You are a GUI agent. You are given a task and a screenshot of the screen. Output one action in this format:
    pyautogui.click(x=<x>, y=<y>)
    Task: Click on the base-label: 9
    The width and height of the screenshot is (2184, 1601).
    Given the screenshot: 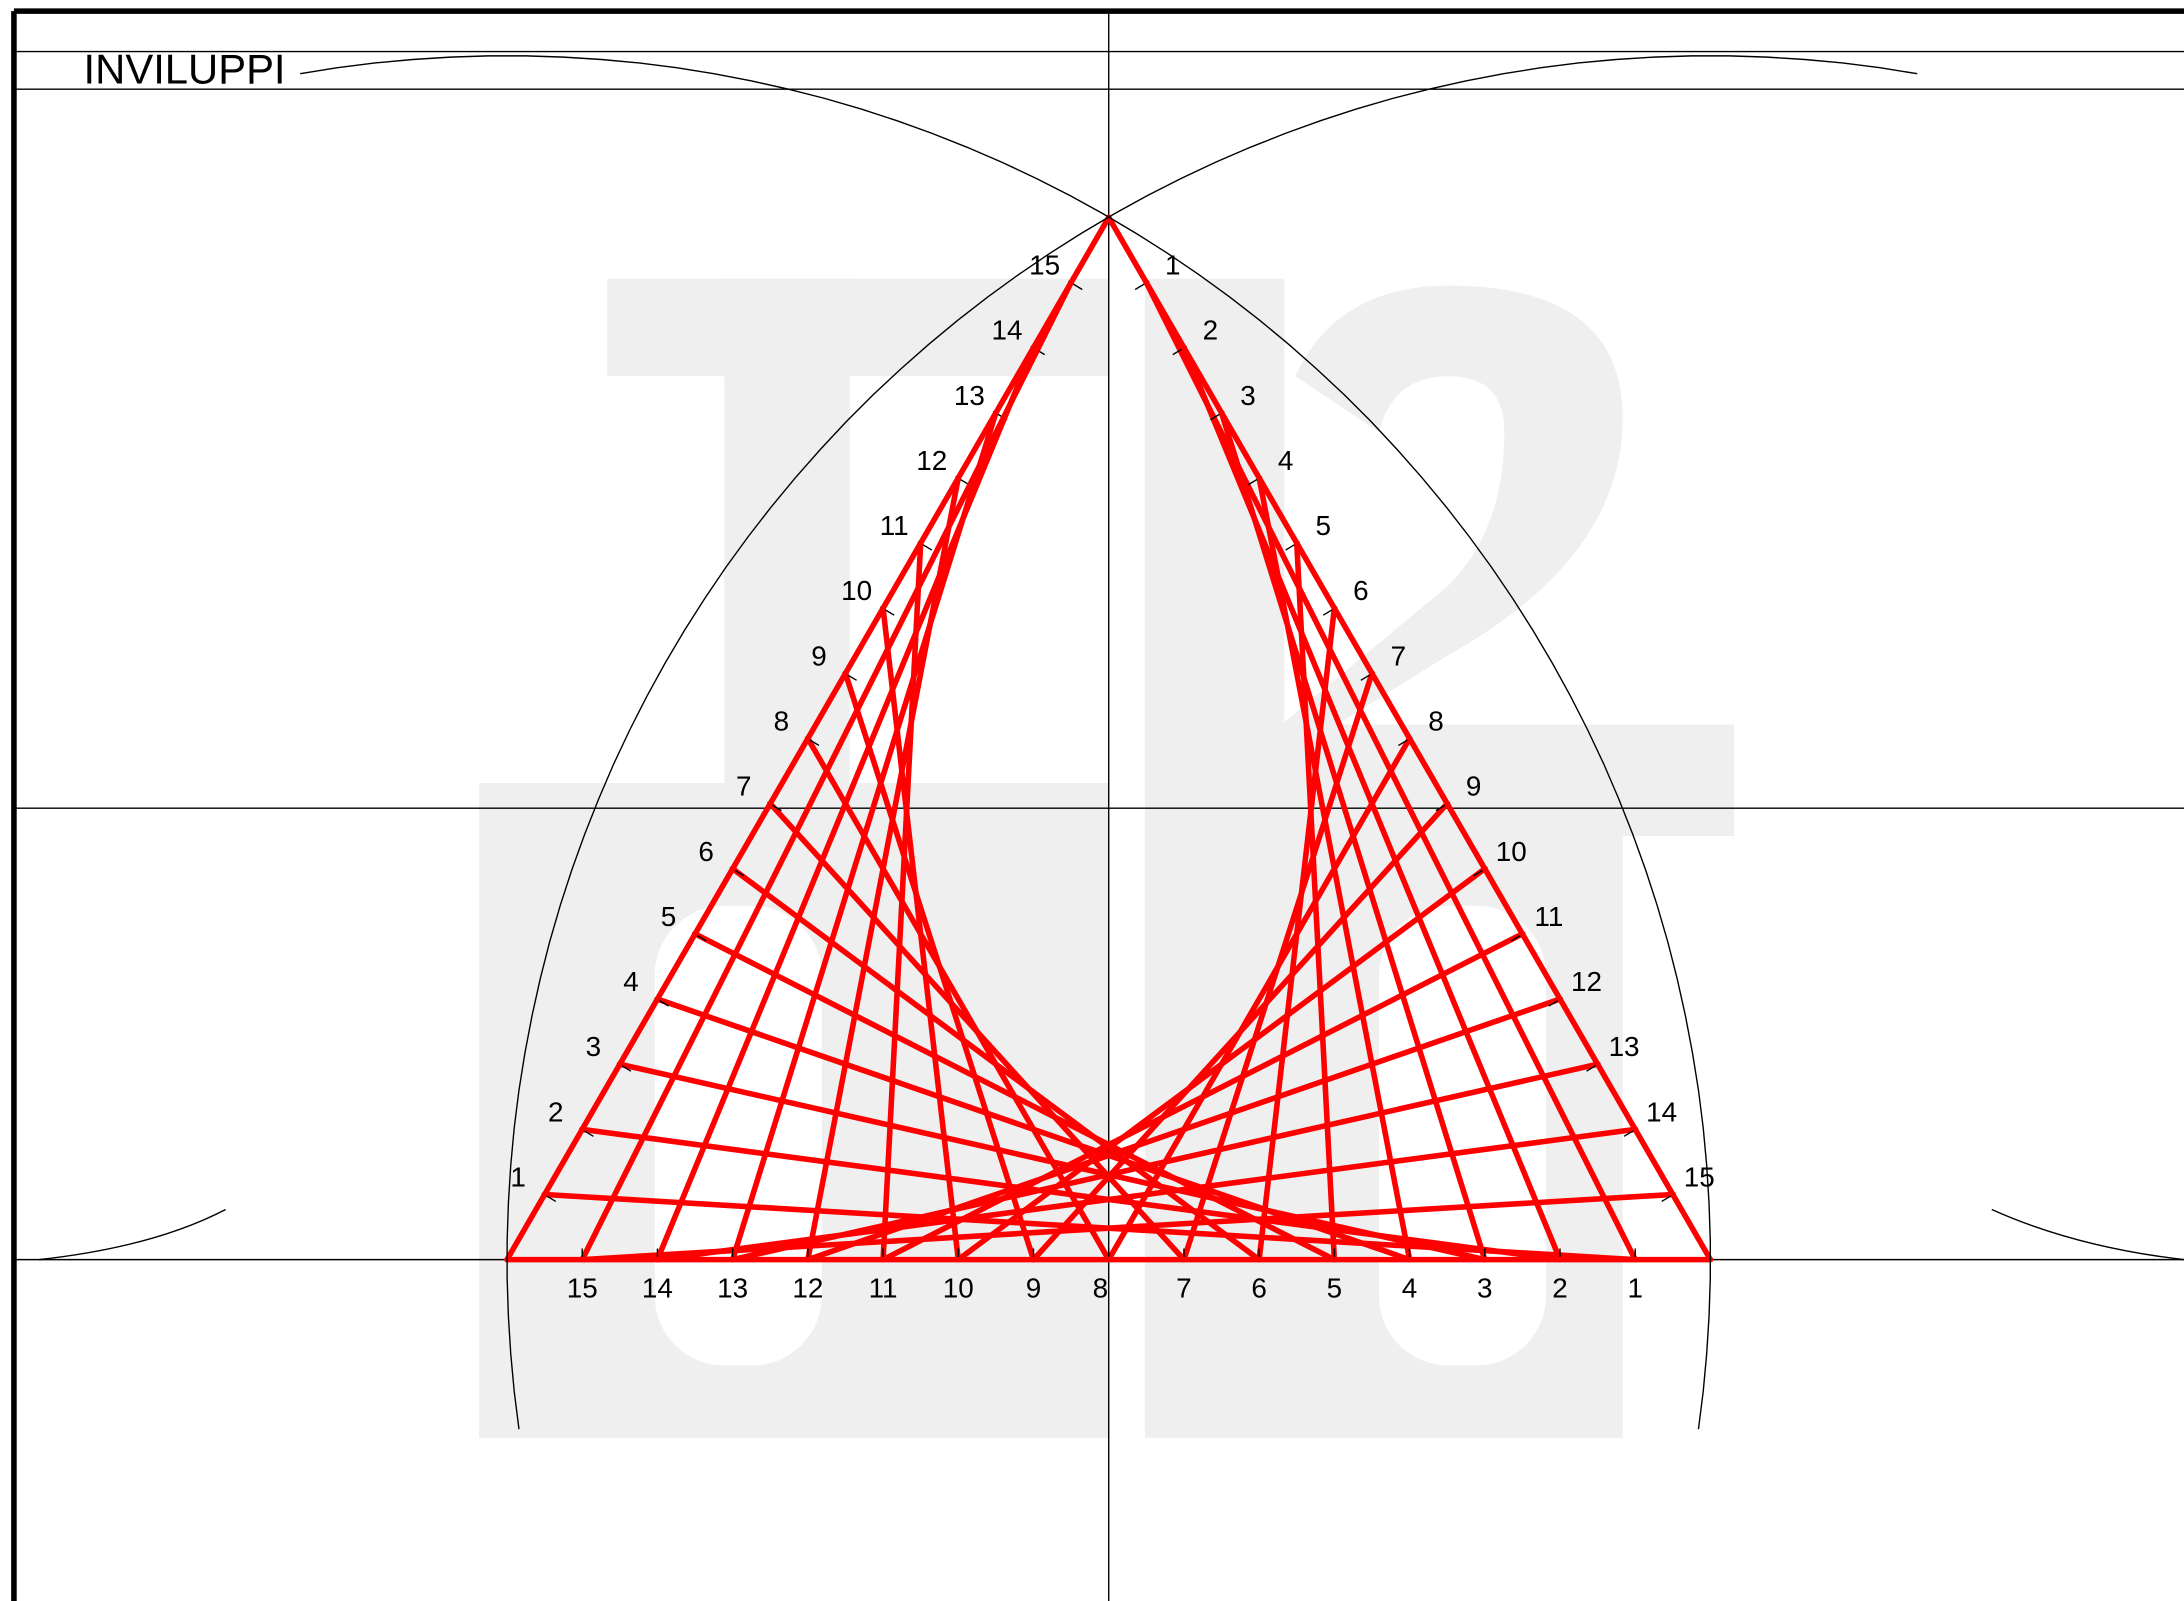 What is the action you would take?
    pyautogui.click(x=1033, y=1288)
    